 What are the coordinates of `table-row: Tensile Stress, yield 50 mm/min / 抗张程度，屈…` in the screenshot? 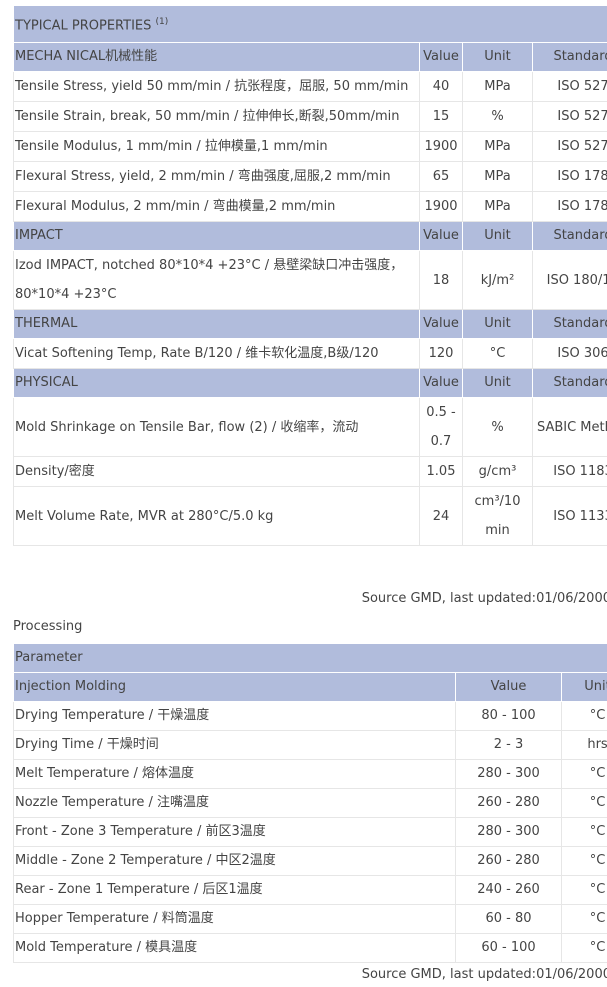 It's located at (310, 87).